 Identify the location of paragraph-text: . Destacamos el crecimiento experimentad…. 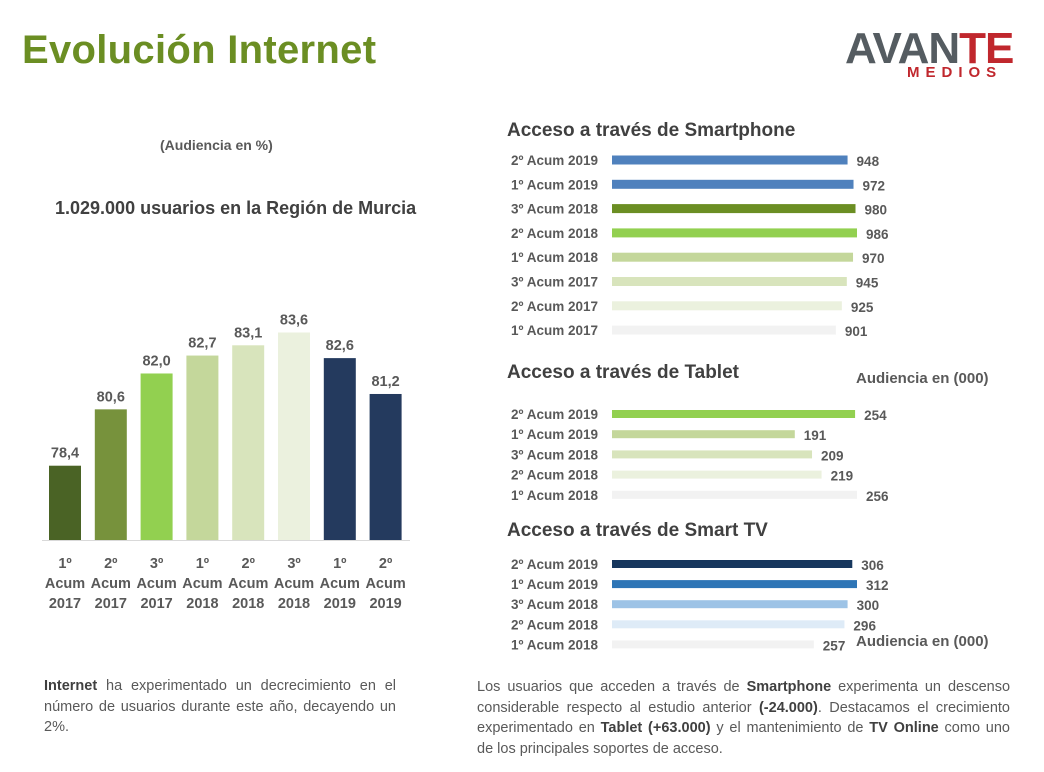
(743, 718).